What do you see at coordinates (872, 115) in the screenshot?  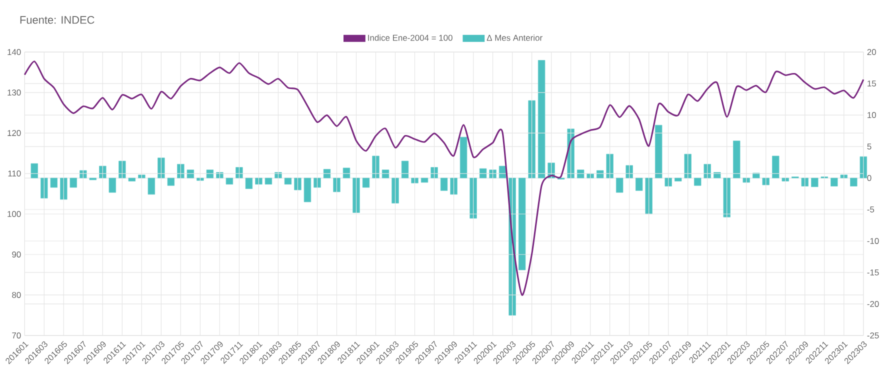 I see `y2-tick-label: 10` at bounding box center [872, 115].